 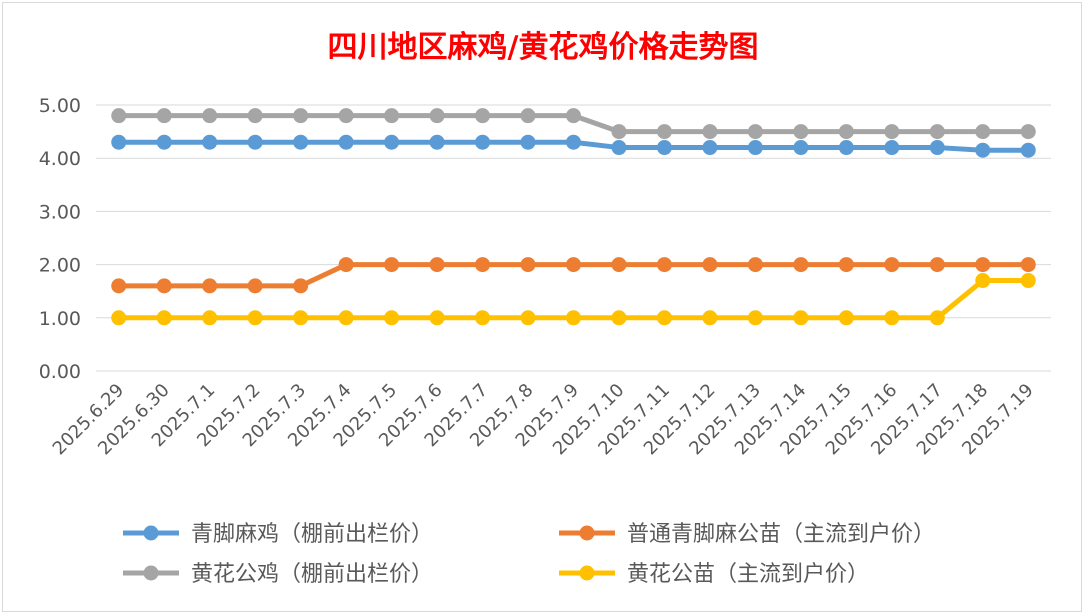 I want to click on legend-entry: 普通青脚麻公苗（主流到户价）, so click(x=747, y=534).